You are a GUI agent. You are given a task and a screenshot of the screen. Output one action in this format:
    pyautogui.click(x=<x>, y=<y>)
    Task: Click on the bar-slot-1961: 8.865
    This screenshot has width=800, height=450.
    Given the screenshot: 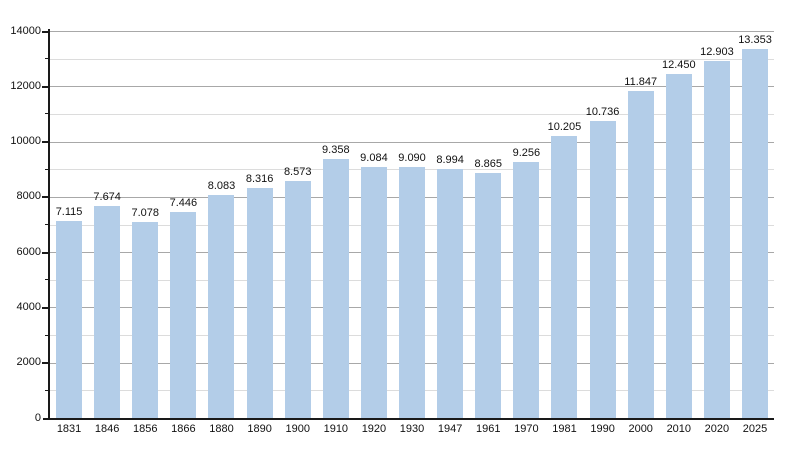 What is the action you would take?
    pyautogui.click(x=488, y=224)
    